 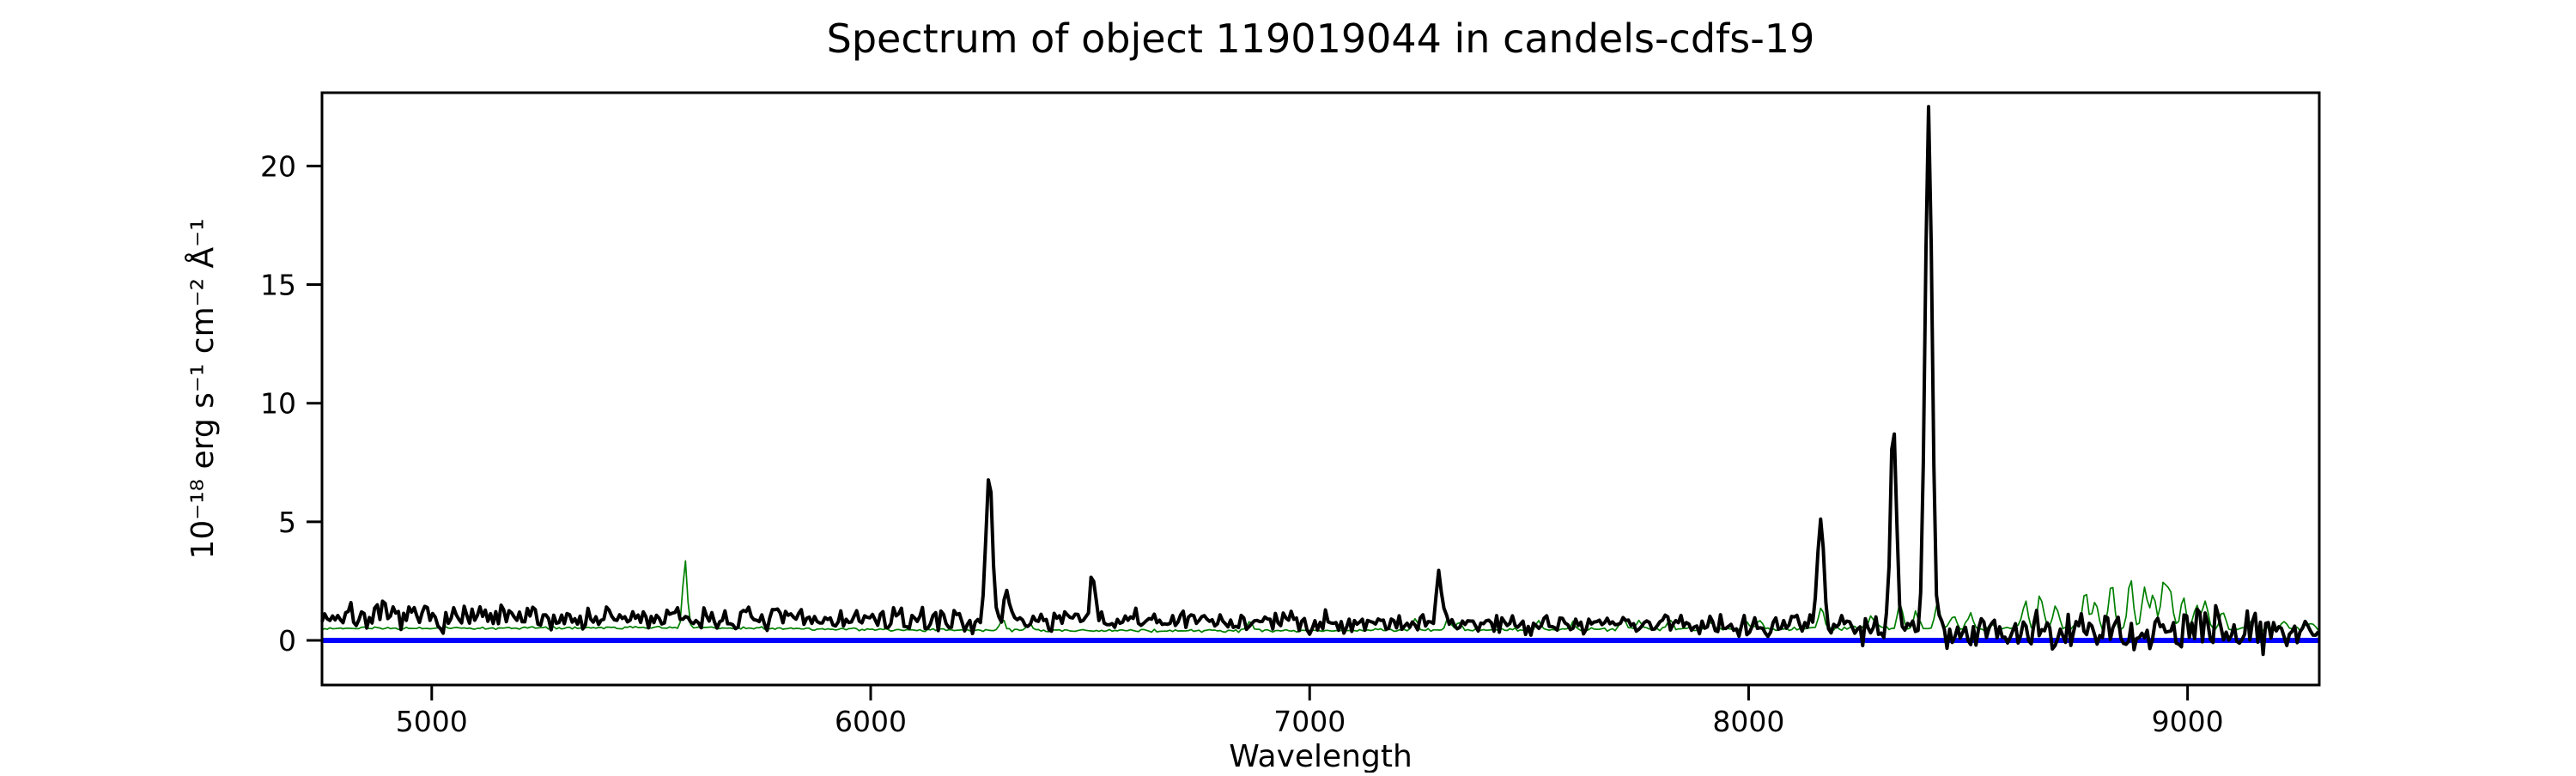 I want to click on x-axis-label: Wavelength, so click(x=1321, y=756).